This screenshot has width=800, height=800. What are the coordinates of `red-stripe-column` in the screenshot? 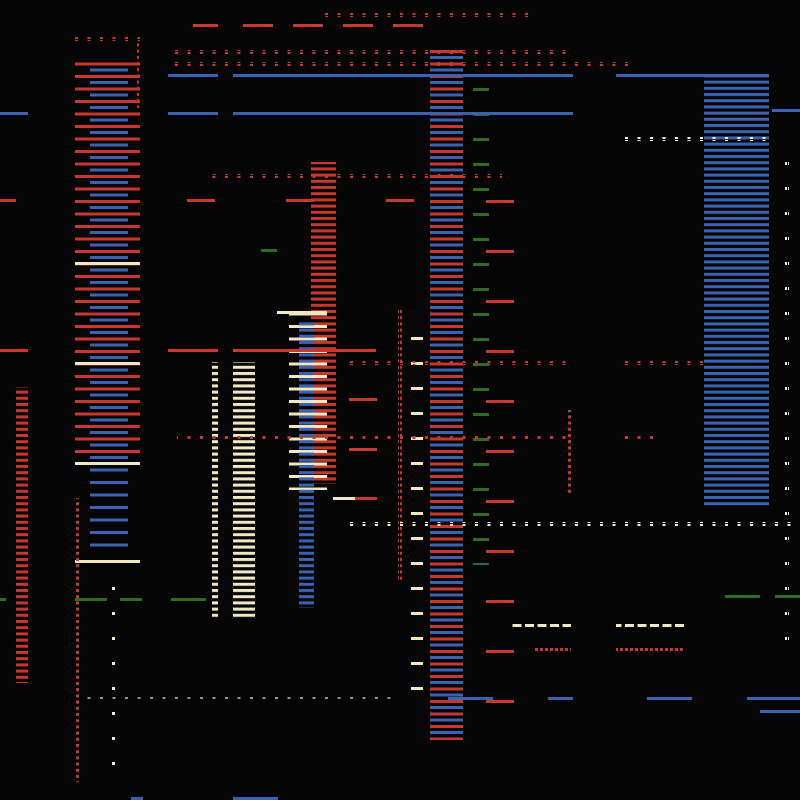 It's located at (22, 535).